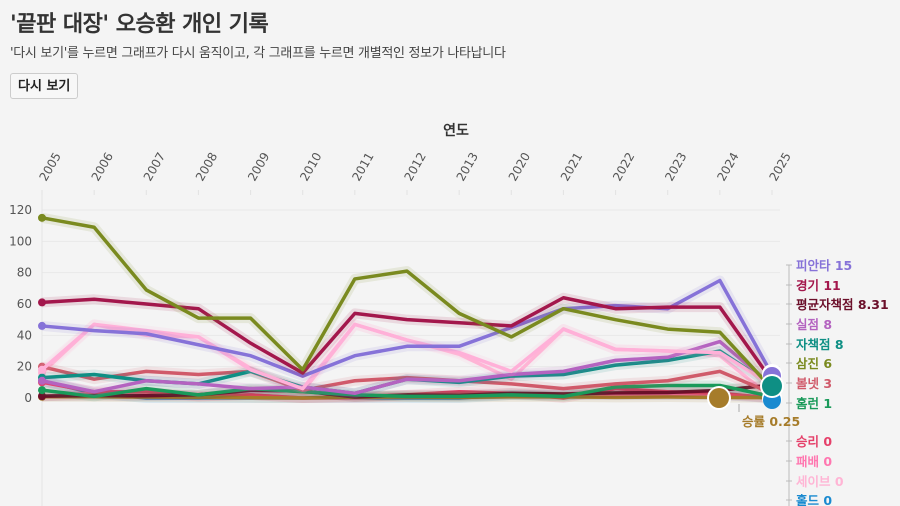 The image size is (900, 506). What do you see at coordinates (456, 131) in the screenshot?
I see `x-axis-title: 연도` at bounding box center [456, 131].